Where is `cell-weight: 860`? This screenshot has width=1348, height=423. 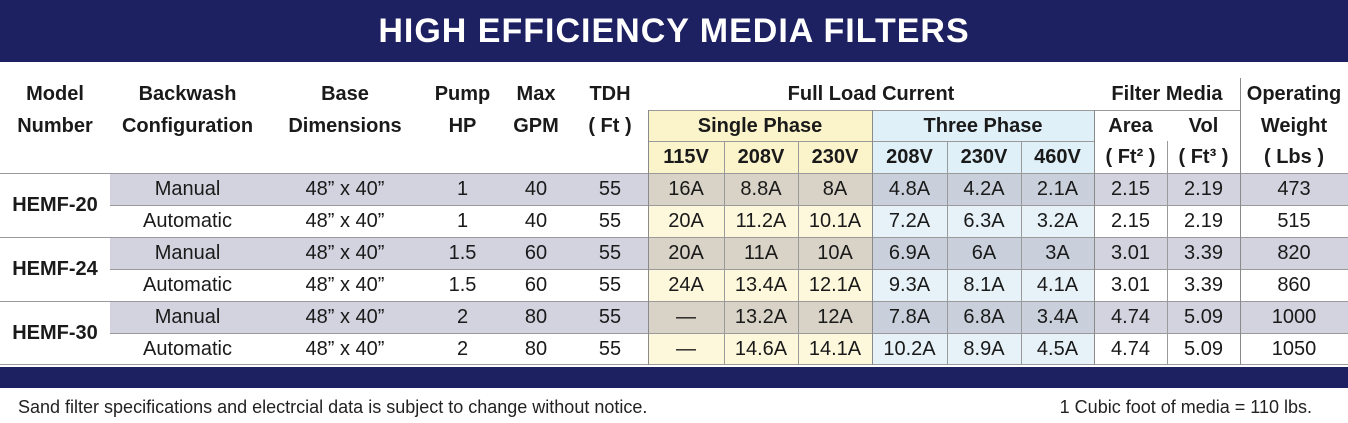
cell-weight: 860 is located at coordinates (1294, 284).